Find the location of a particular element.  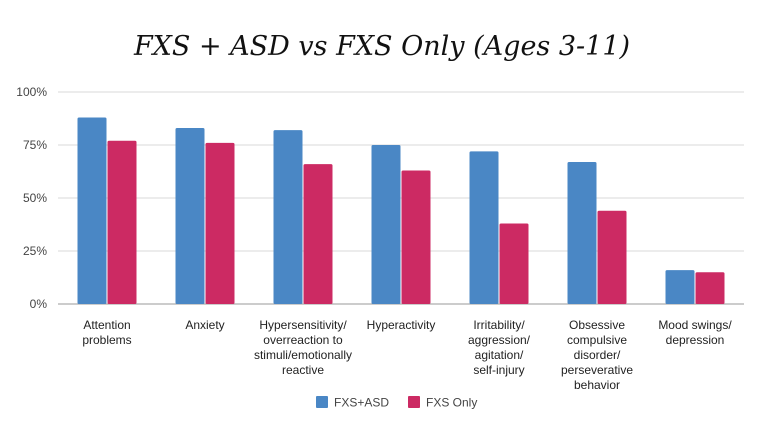

y-axis-tick-labels: 0% 25% 50% 75% 100% is located at coordinates (31, 198).